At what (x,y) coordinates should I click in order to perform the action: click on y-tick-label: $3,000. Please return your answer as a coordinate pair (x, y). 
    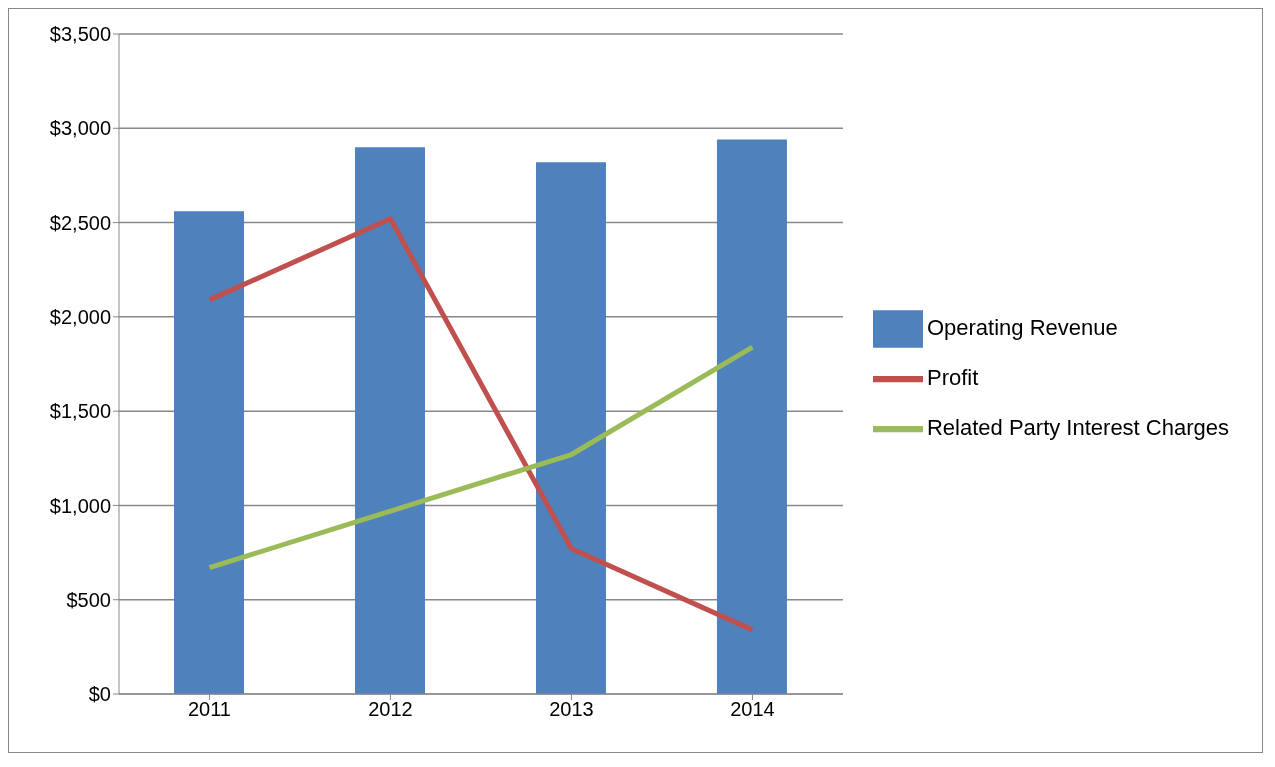
    Looking at the image, I should click on (80, 128).